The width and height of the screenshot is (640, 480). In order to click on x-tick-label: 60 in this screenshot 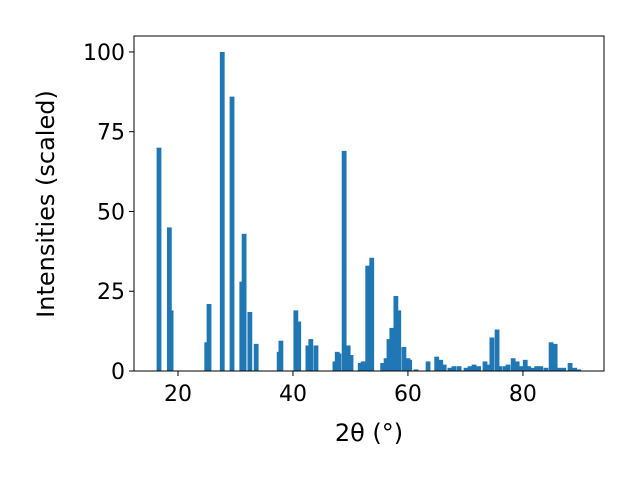, I will do `click(408, 394)`.